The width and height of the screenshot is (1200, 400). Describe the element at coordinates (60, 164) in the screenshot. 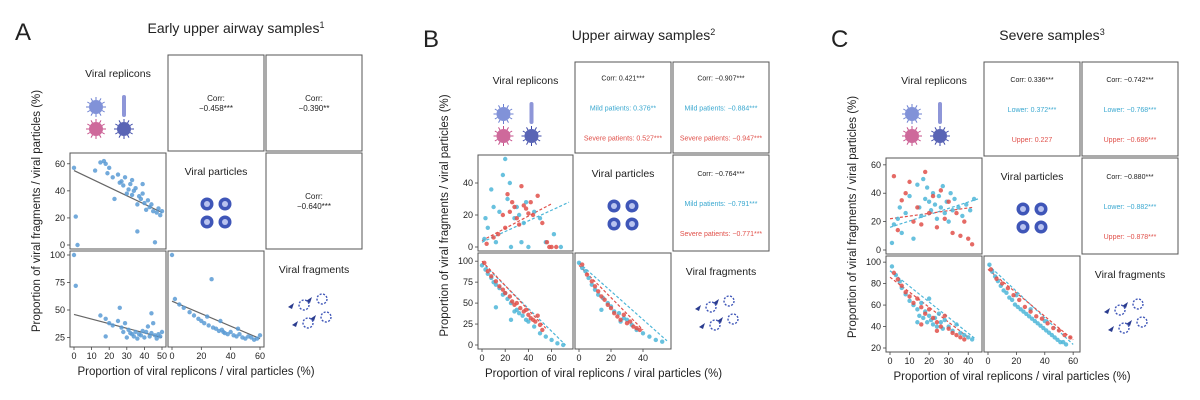

I see `y-tick-label: 60` at that location.